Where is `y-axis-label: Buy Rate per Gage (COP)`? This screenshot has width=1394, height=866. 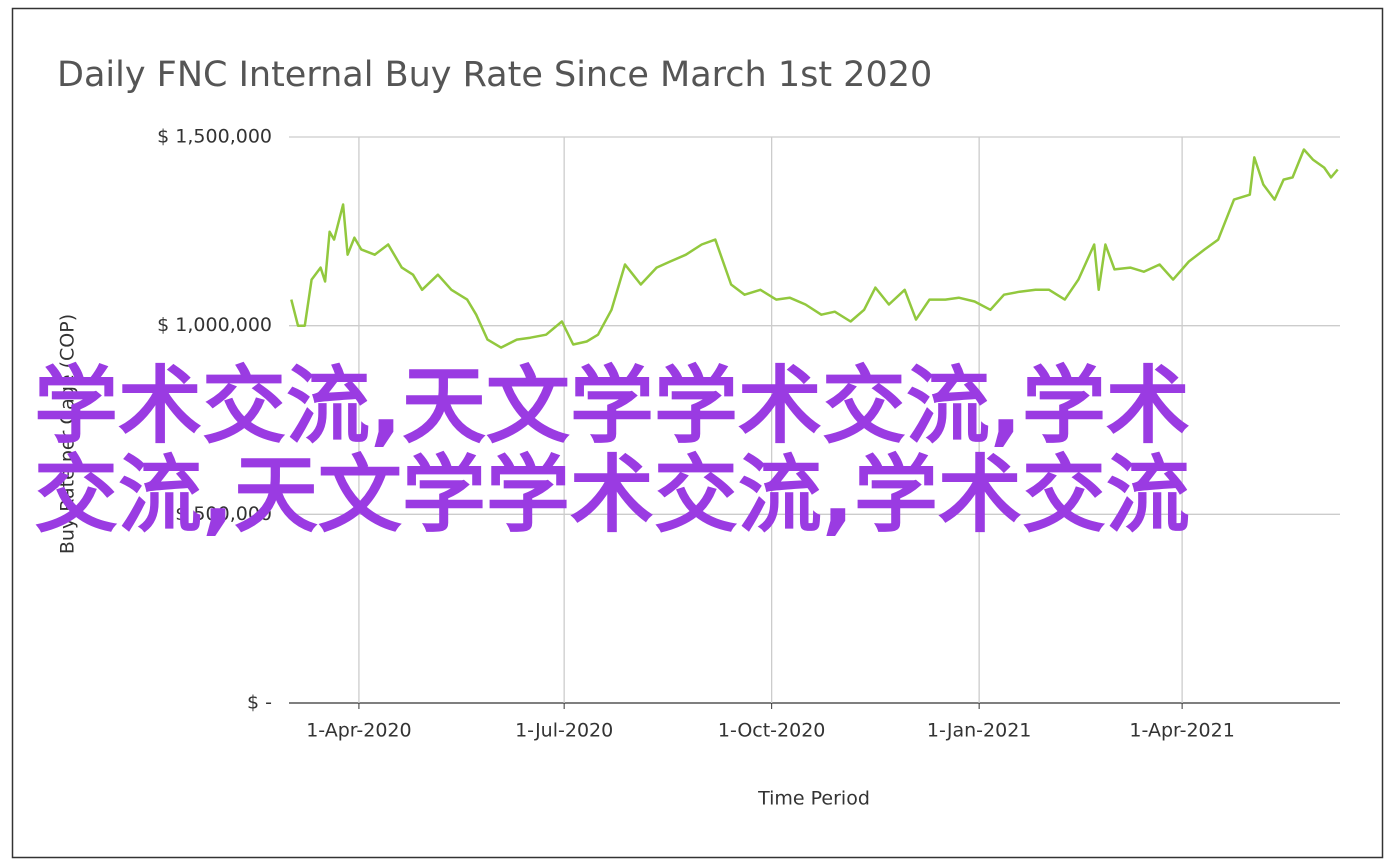
y-axis-label: Buy Rate per Gage (COP) is located at coordinates (68, 434).